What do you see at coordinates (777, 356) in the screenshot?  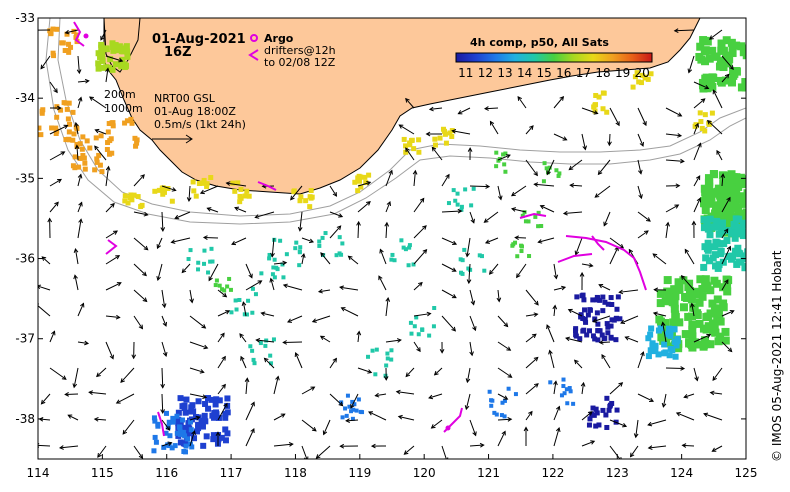 I see `credit-text: © IMOS 05-Aug-2021 12:41 Hobart` at bounding box center [777, 356].